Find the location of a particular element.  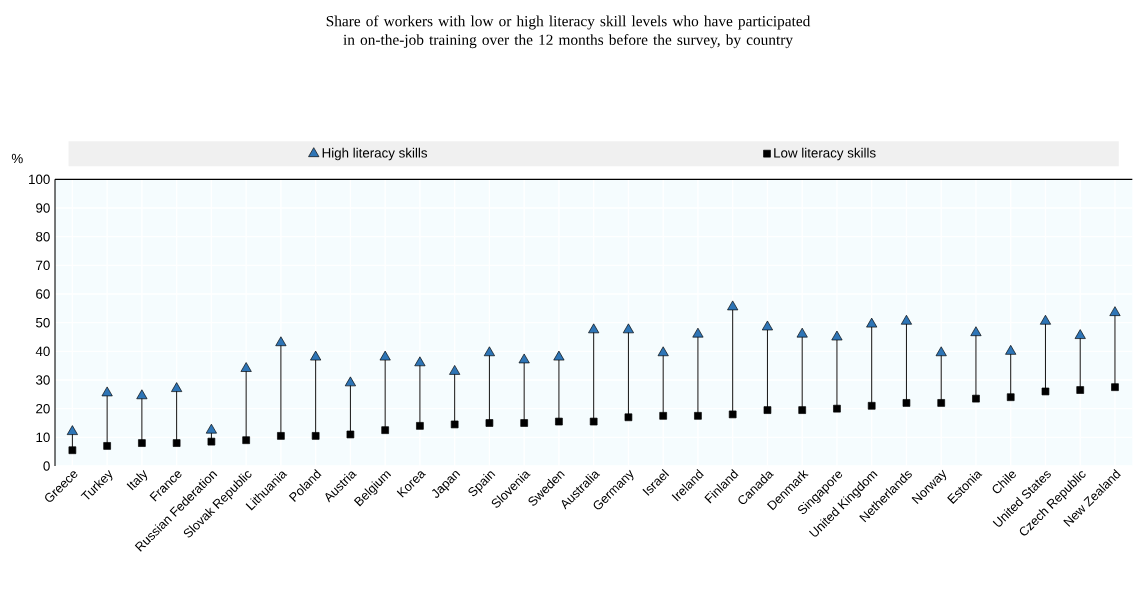

chart-title: Share of workers with low or high literacy skill levels who have participated in on-the-job training over the 12 months before the survey, by country is located at coordinates (568, 32).